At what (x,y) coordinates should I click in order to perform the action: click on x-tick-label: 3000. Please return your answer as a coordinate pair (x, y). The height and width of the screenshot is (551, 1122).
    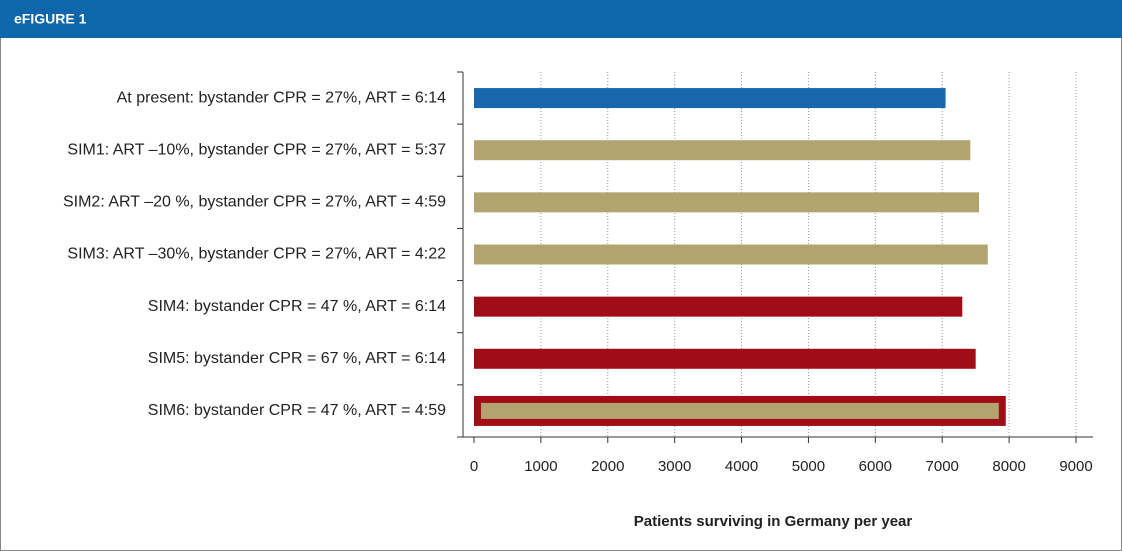
    Looking at the image, I should click on (674, 466).